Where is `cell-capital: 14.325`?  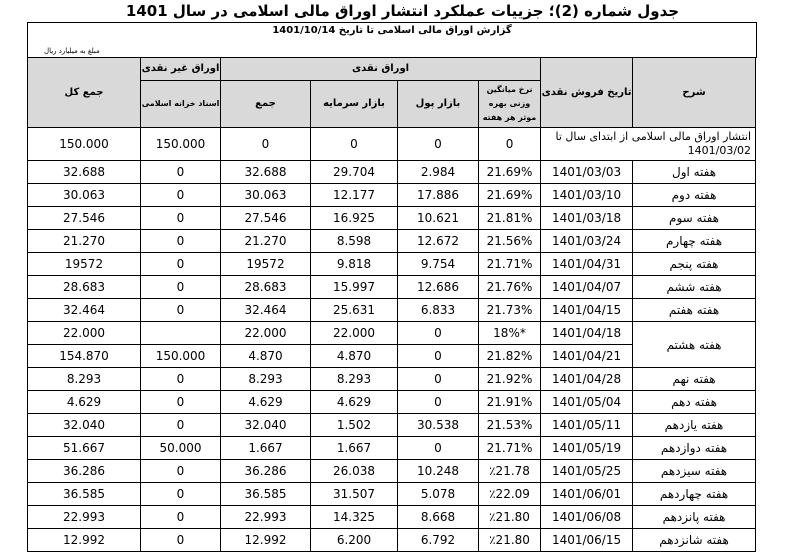
cell-capital: 14.325 is located at coordinates (354, 517).